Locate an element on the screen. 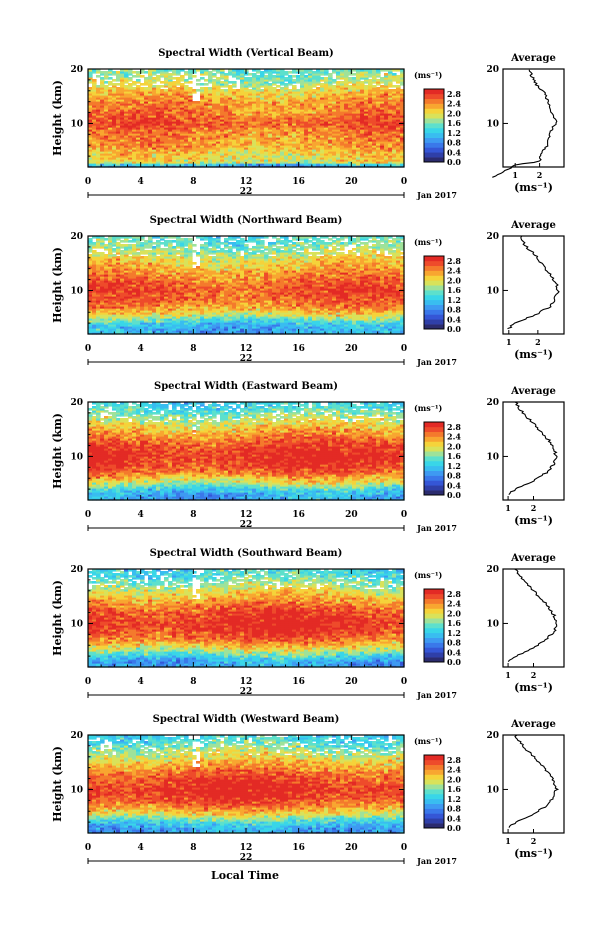  day-label: 22 is located at coordinates (246, 192).